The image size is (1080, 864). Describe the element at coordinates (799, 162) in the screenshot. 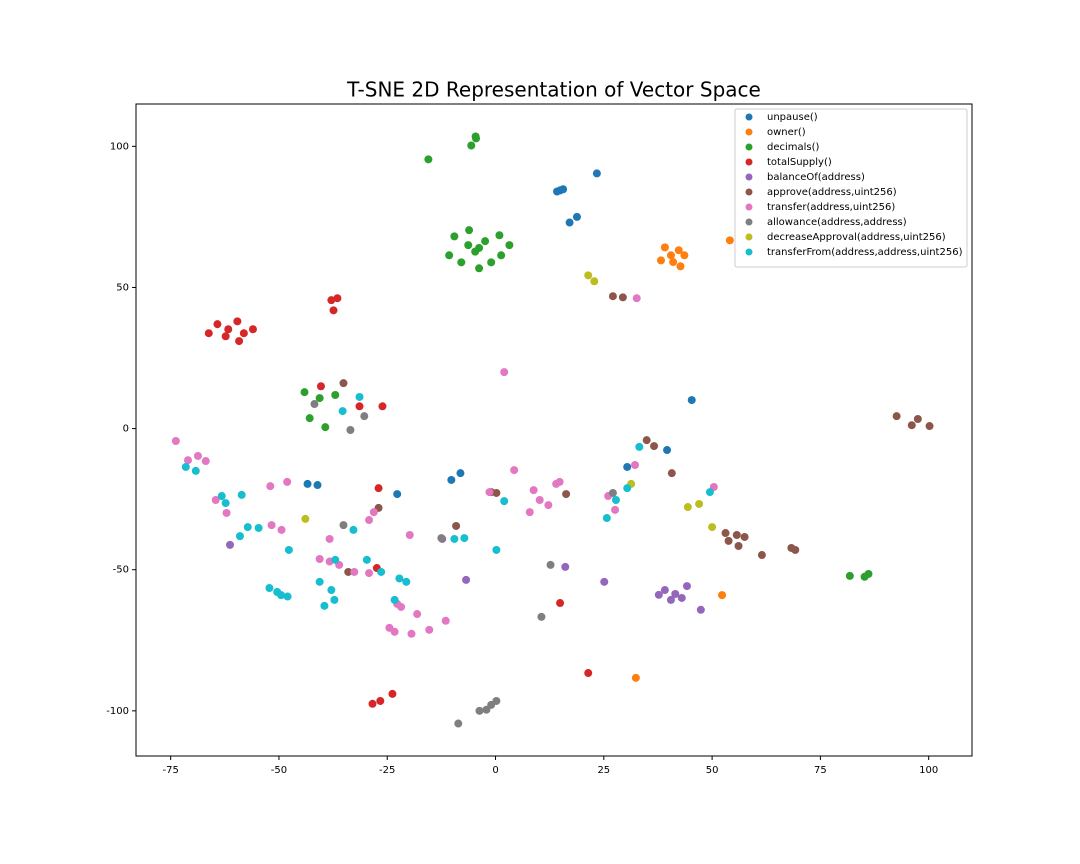

I see `legend-label: totalSupply()` at that location.